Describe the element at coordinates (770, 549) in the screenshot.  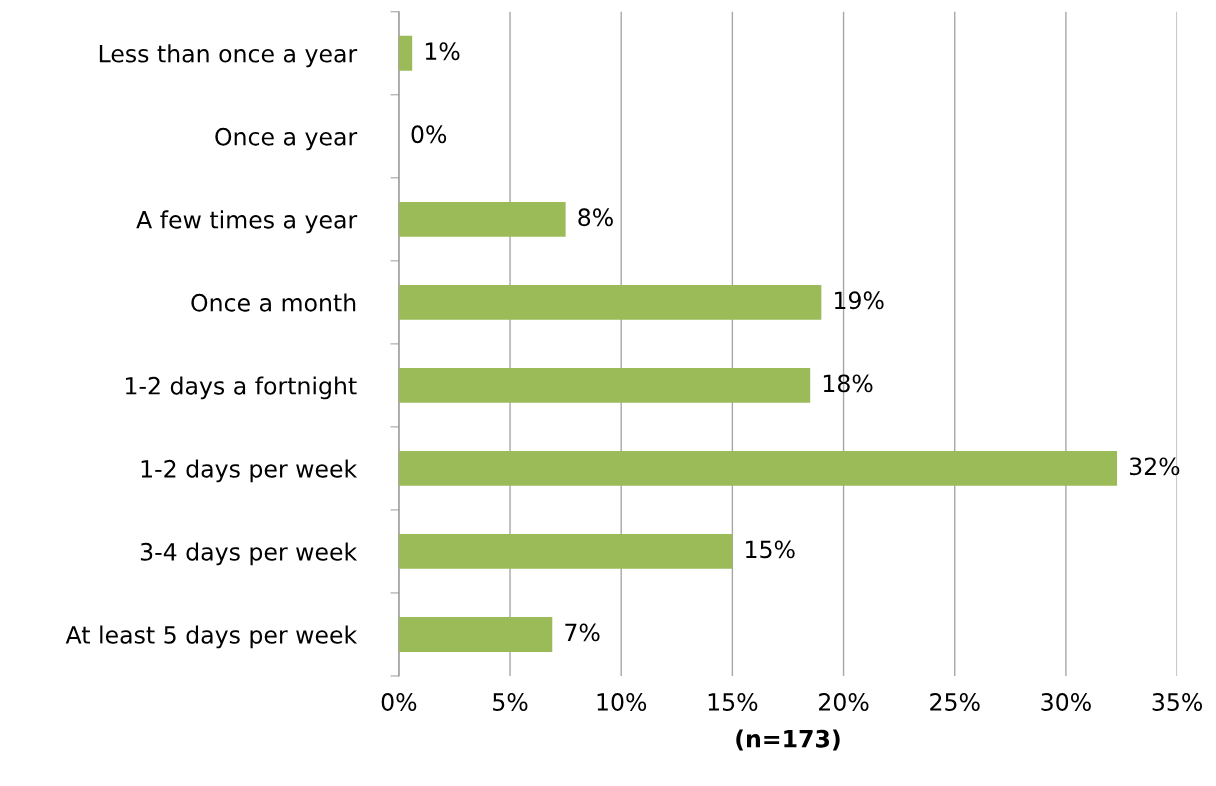
I see `data-label: 15%` at that location.